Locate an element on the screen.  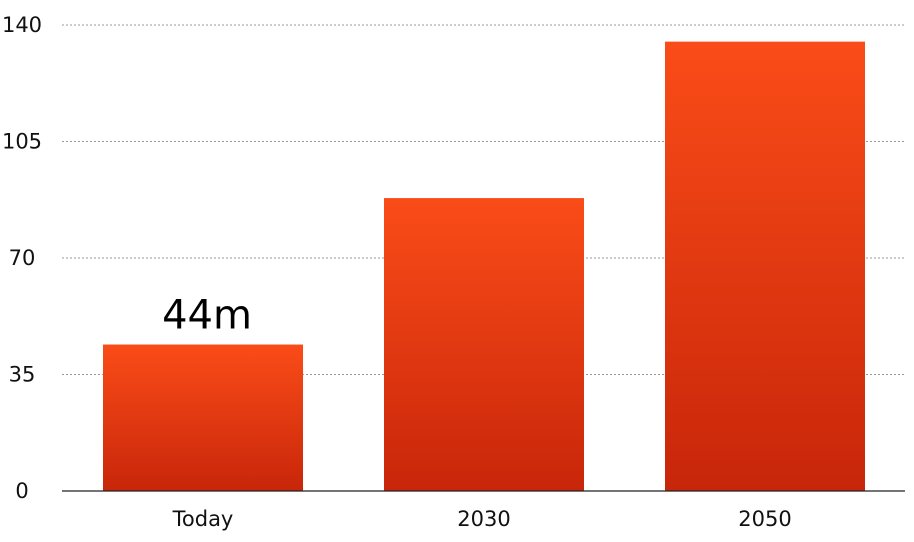
bar-today is located at coordinates (203, 417).